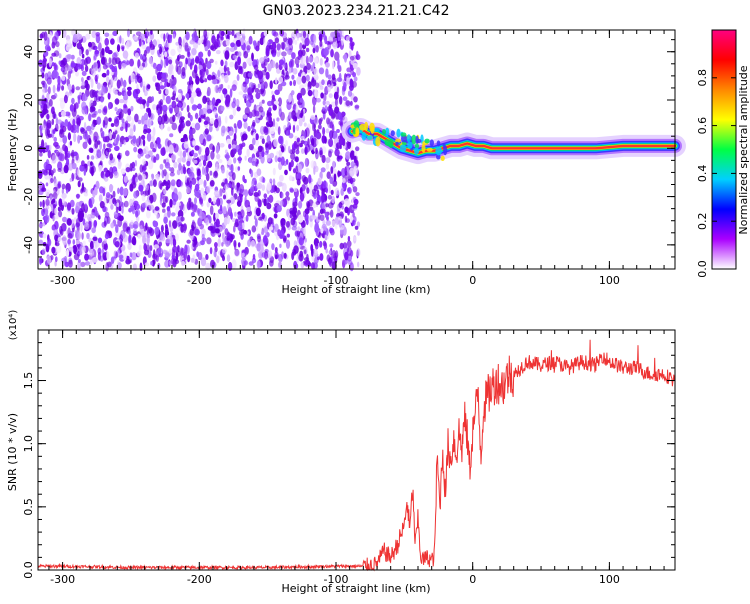  What do you see at coordinates (28, 148) in the screenshot?
I see `spectrogram-y-tick-label: 0` at bounding box center [28, 148].